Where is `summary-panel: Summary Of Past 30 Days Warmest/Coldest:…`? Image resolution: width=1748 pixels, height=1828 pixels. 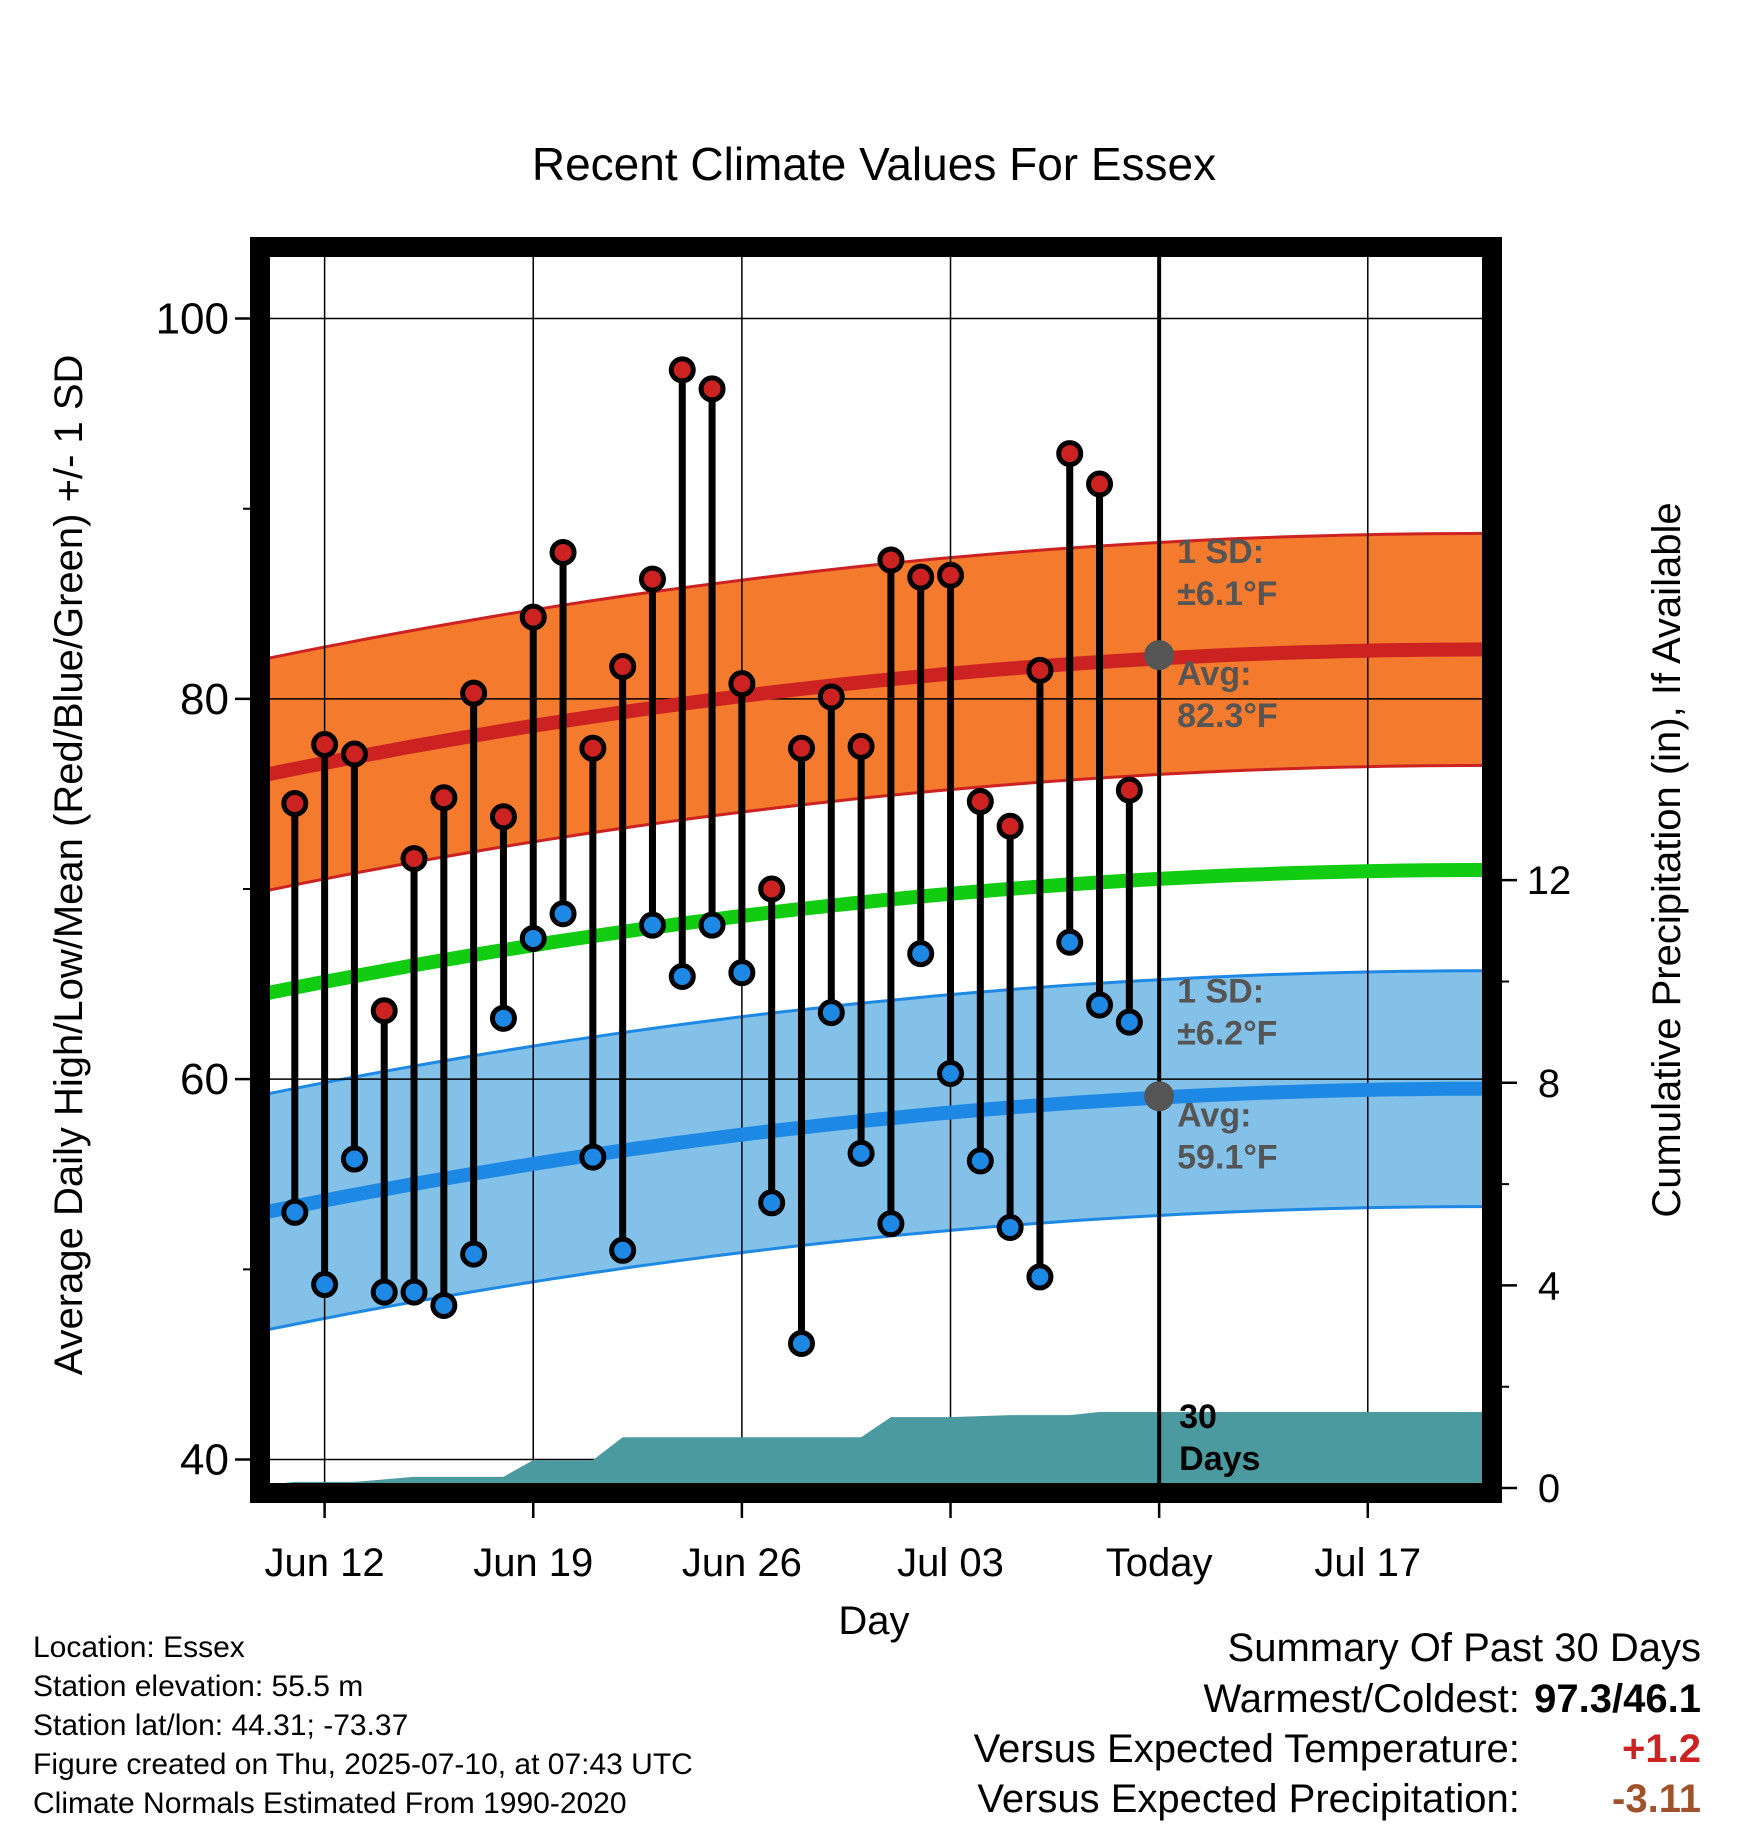 summary-panel: Summary Of Past 30 Days Warmest/Coldest:… is located at coordinates (1251, 1723).